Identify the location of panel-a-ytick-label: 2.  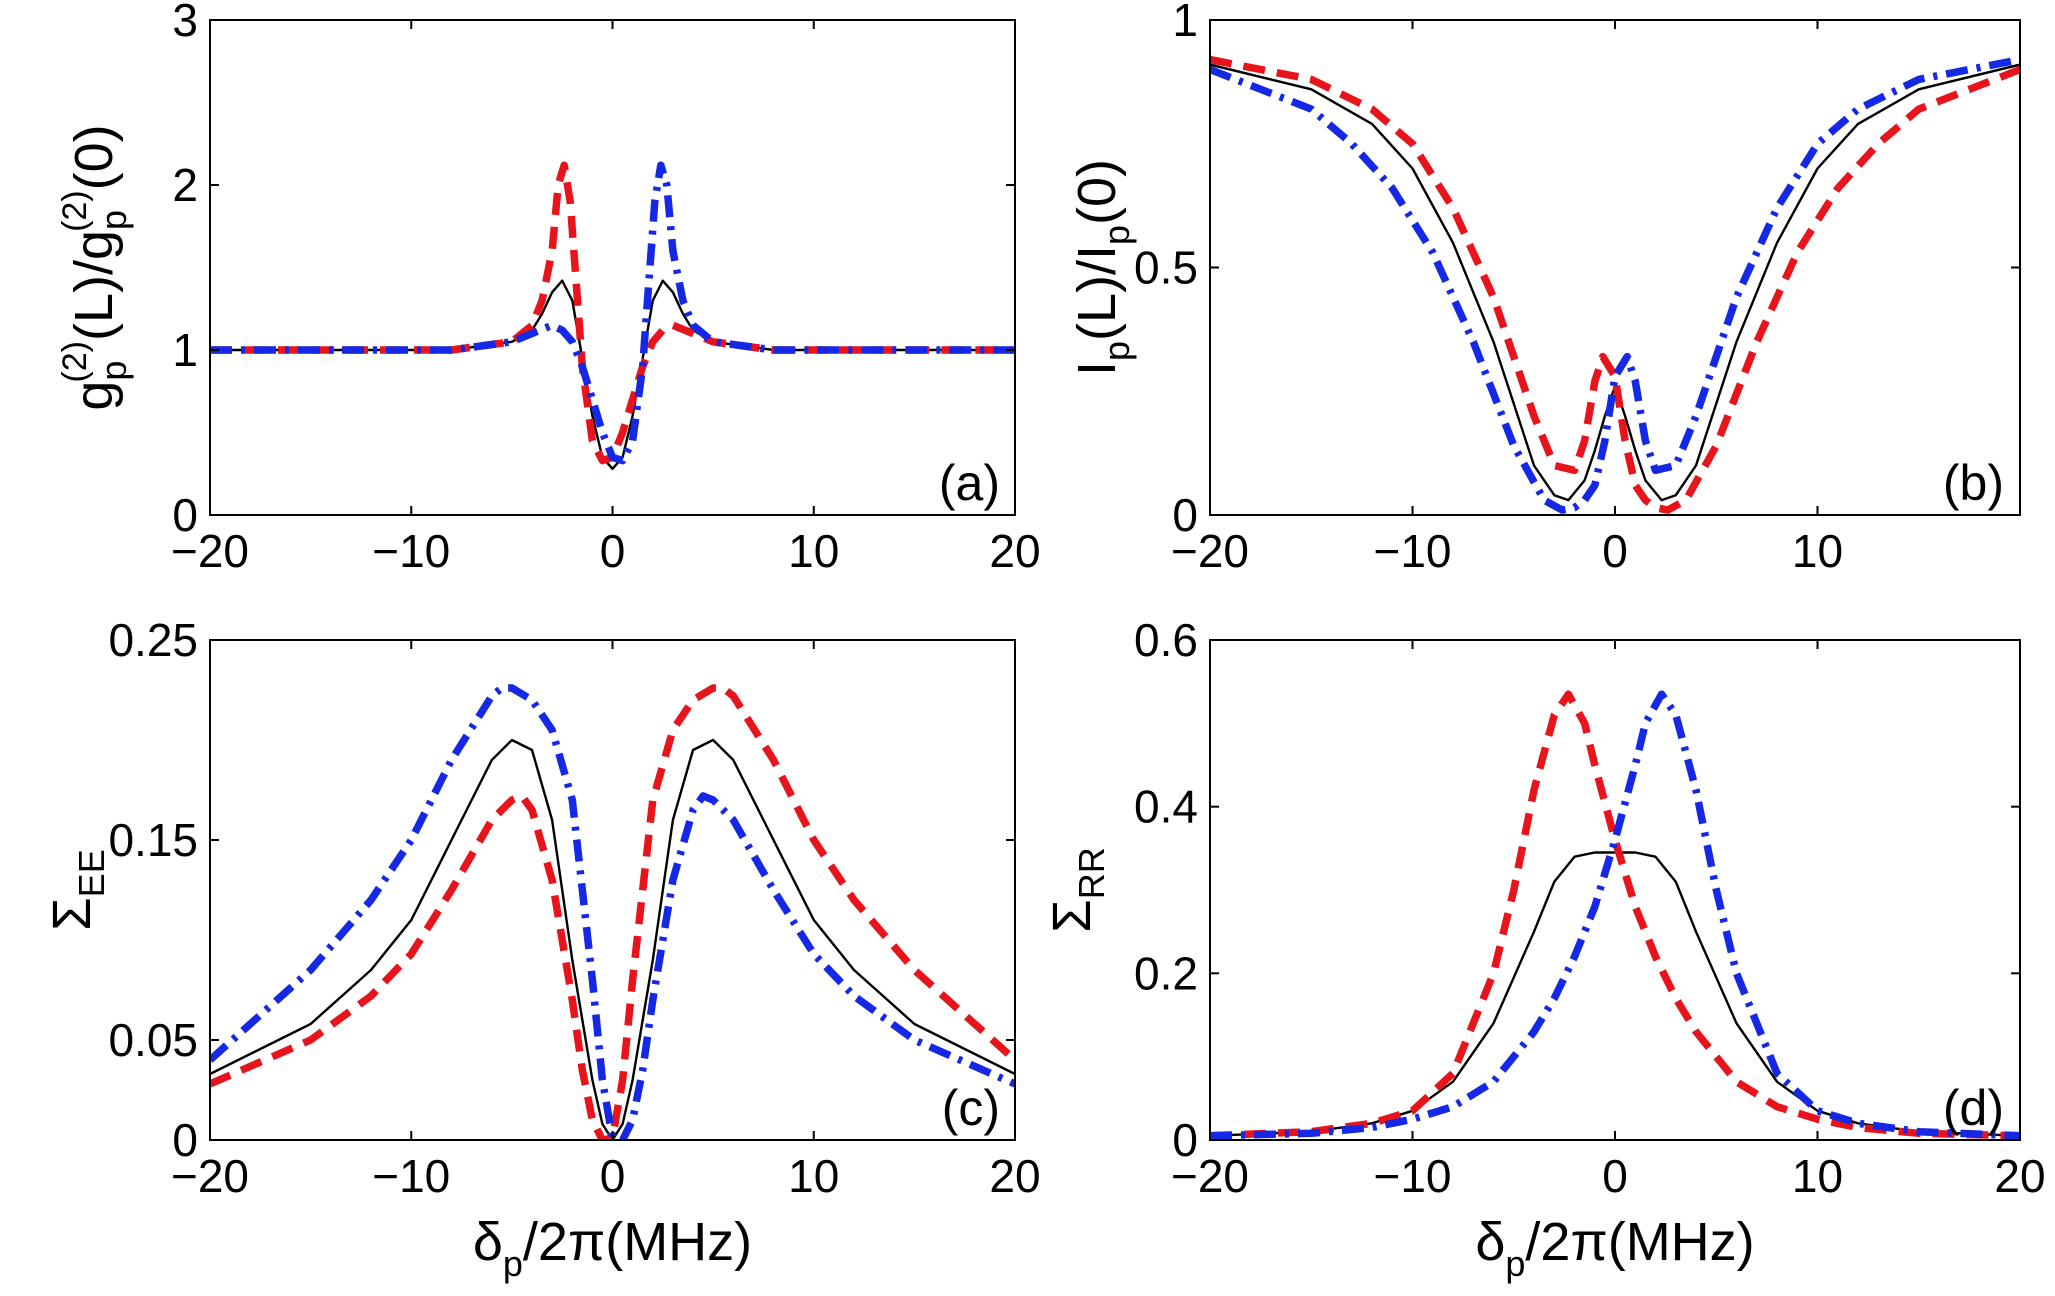
(185, 185).